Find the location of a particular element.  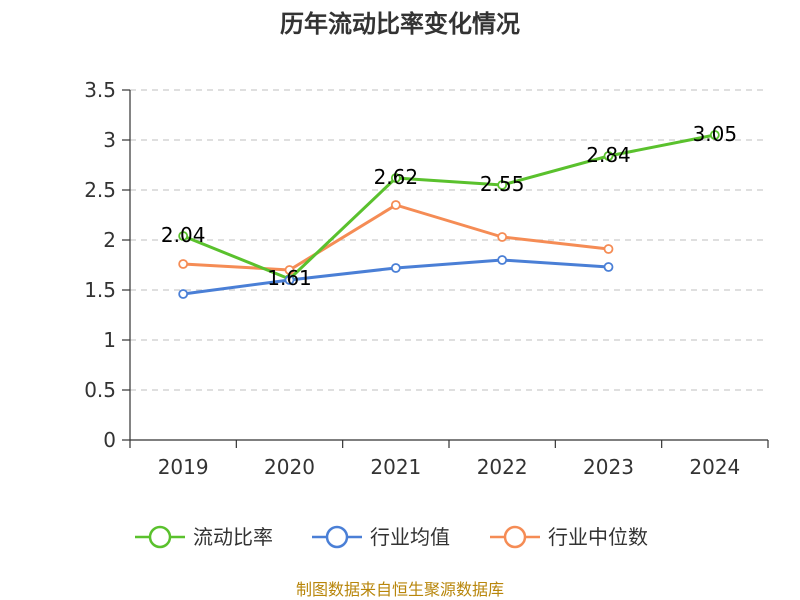

y-tick-label: 2.5 is located at coordinates (100, 190).